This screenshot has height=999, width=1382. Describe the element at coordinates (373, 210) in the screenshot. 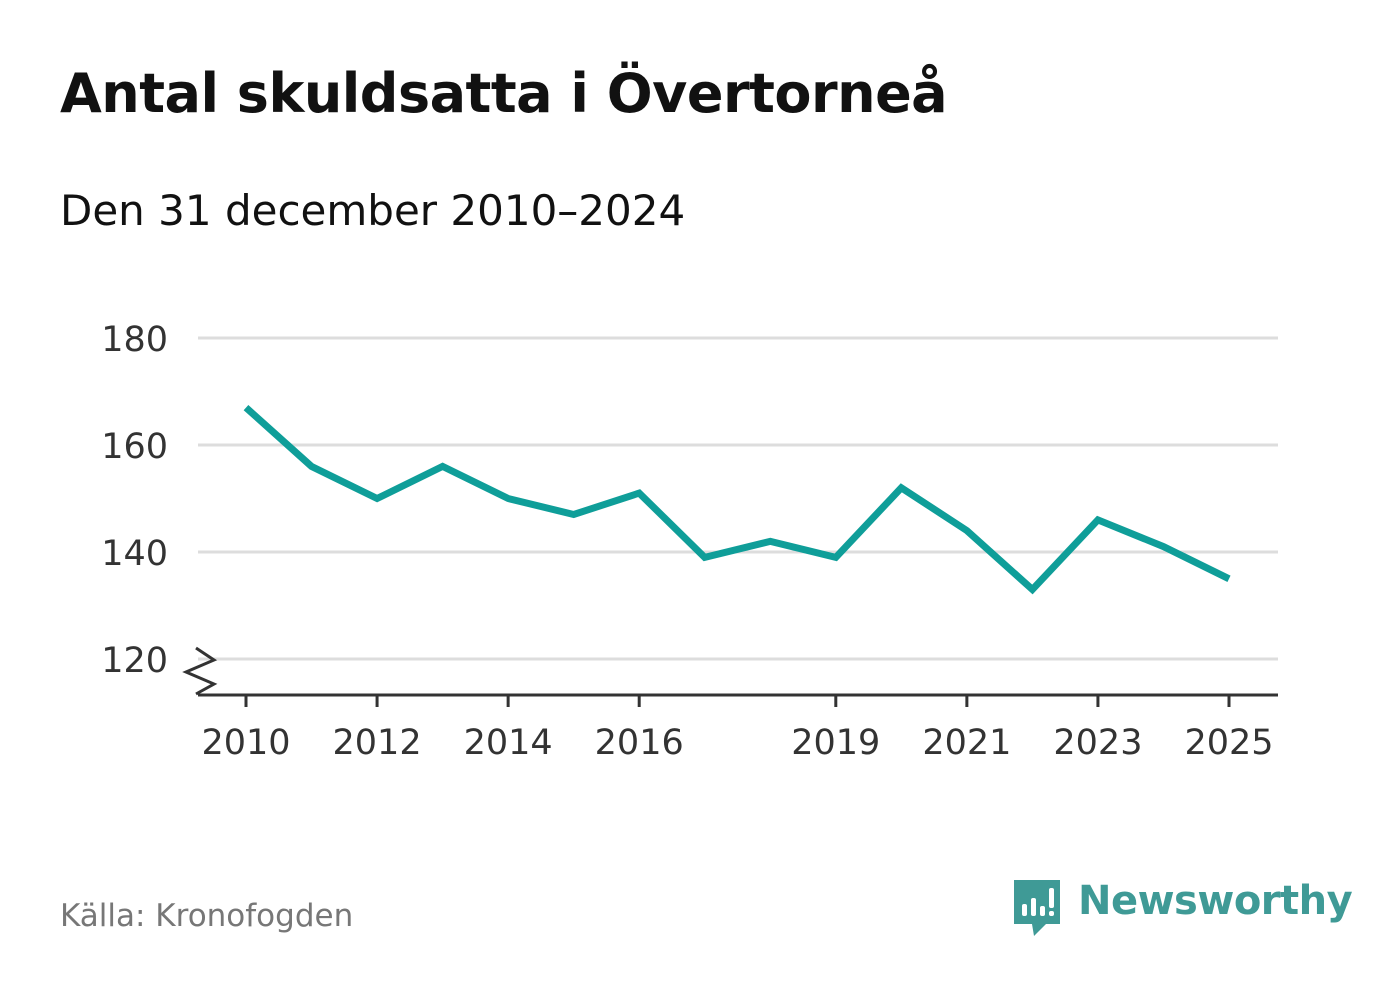

I see `chart-subtitle: Den 31 december 2010–2024` at that location.